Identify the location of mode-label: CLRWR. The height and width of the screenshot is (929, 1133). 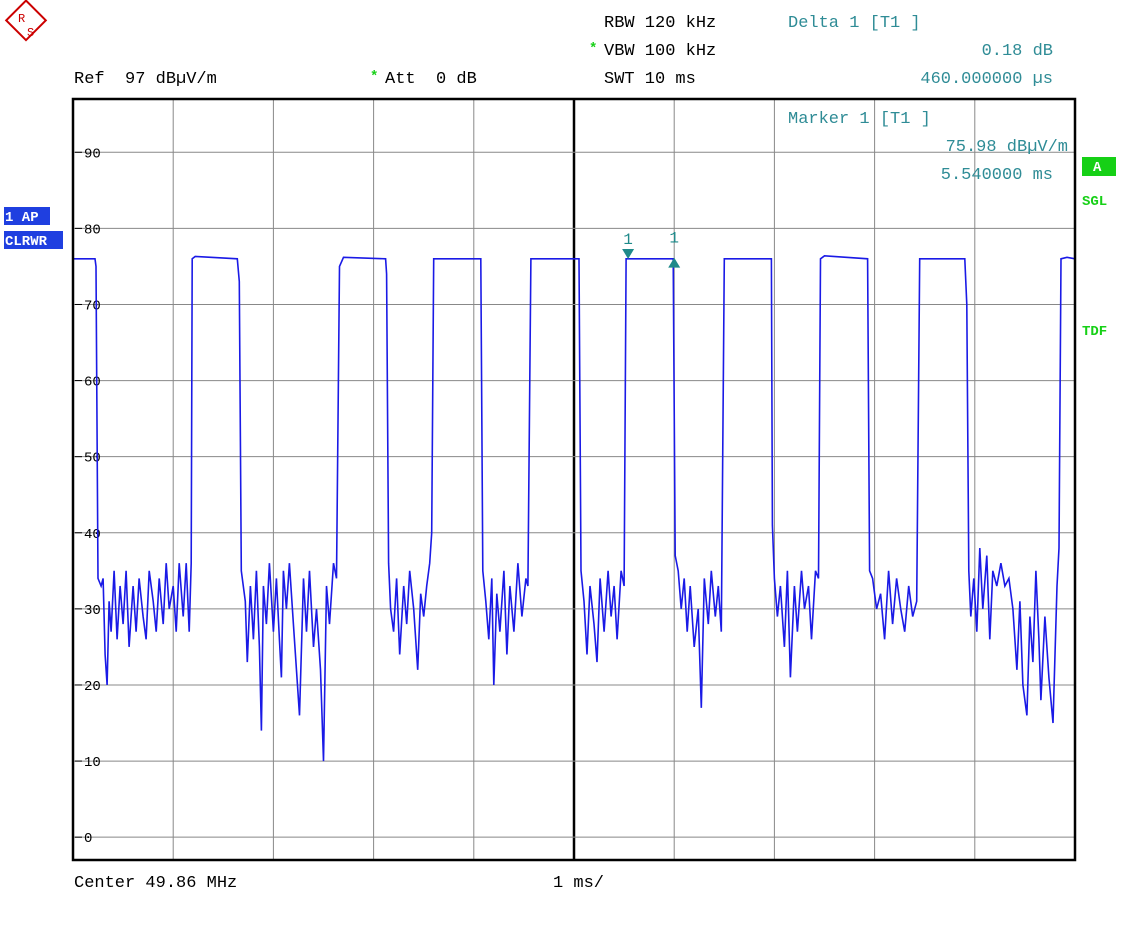
(26, 242).